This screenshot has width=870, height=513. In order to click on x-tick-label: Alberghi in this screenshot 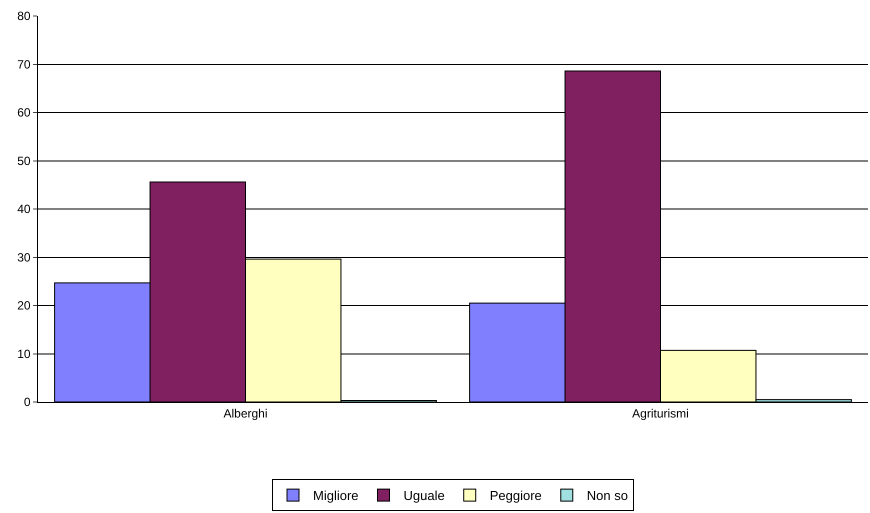, I will do `click(245, 413)`.